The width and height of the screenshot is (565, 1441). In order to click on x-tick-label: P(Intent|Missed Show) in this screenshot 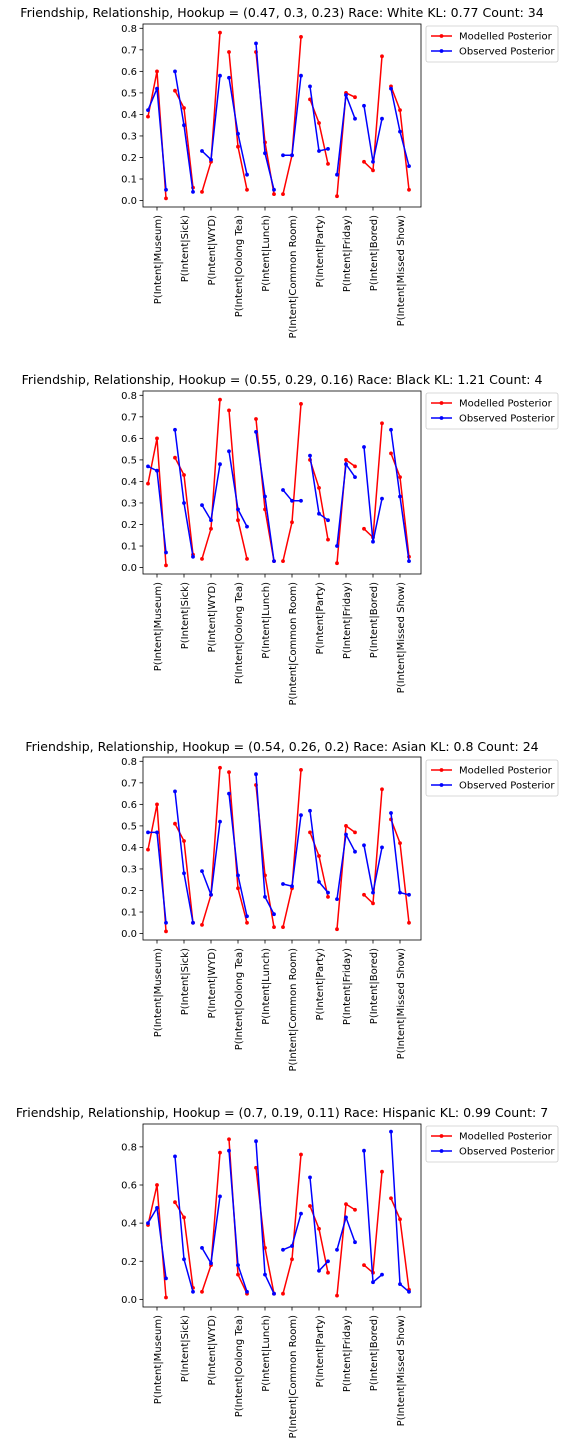, I will do `click(401, 637)`.